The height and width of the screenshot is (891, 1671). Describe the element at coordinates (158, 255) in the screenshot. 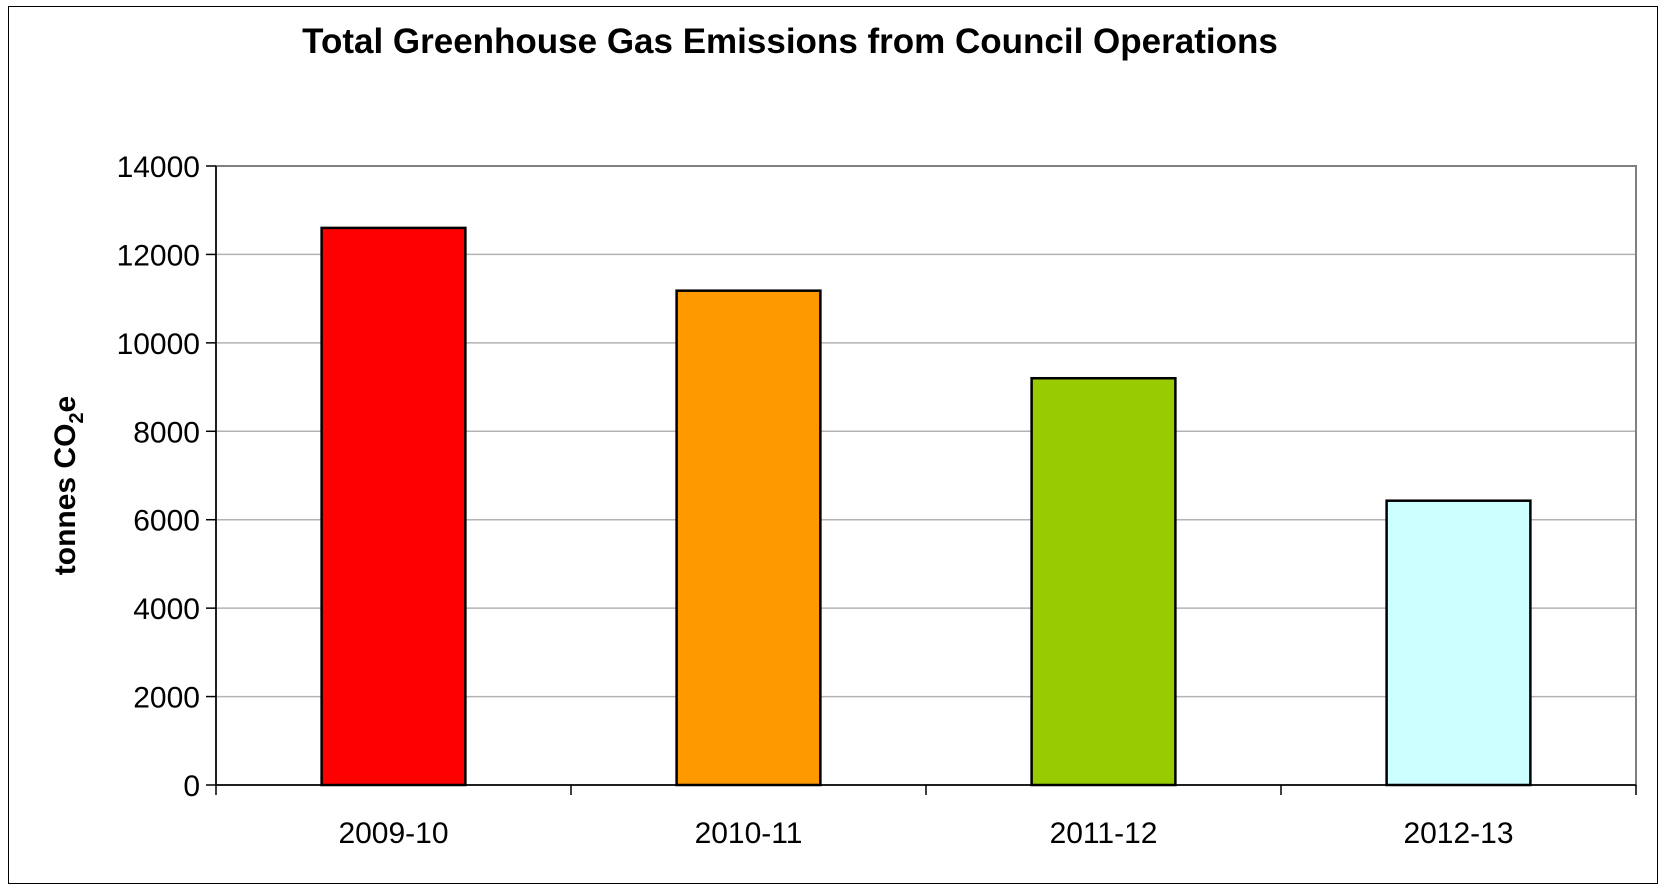

I see `y-tick-label: 12000` at that location.